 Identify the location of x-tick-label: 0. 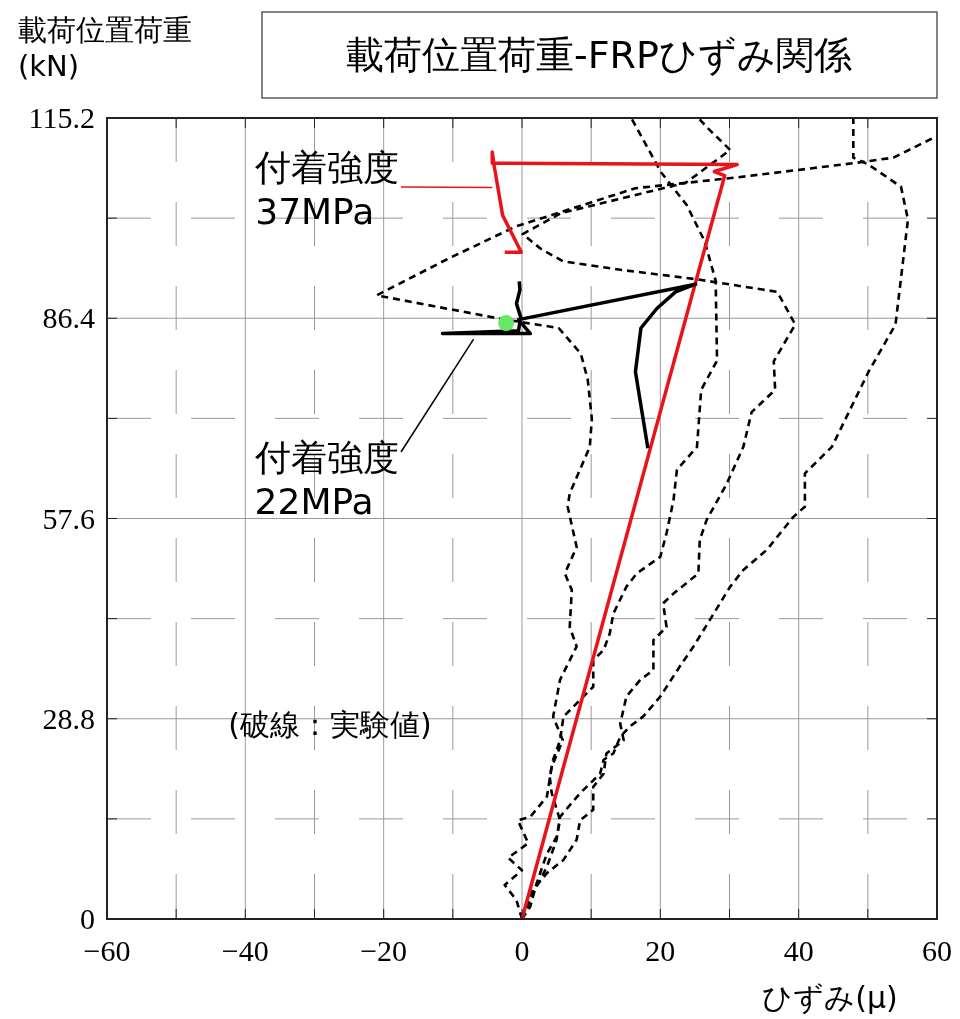
(522, 950).